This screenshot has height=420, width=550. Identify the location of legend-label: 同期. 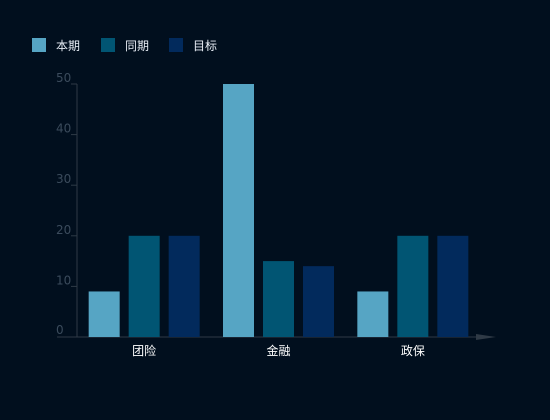
(137, 46).